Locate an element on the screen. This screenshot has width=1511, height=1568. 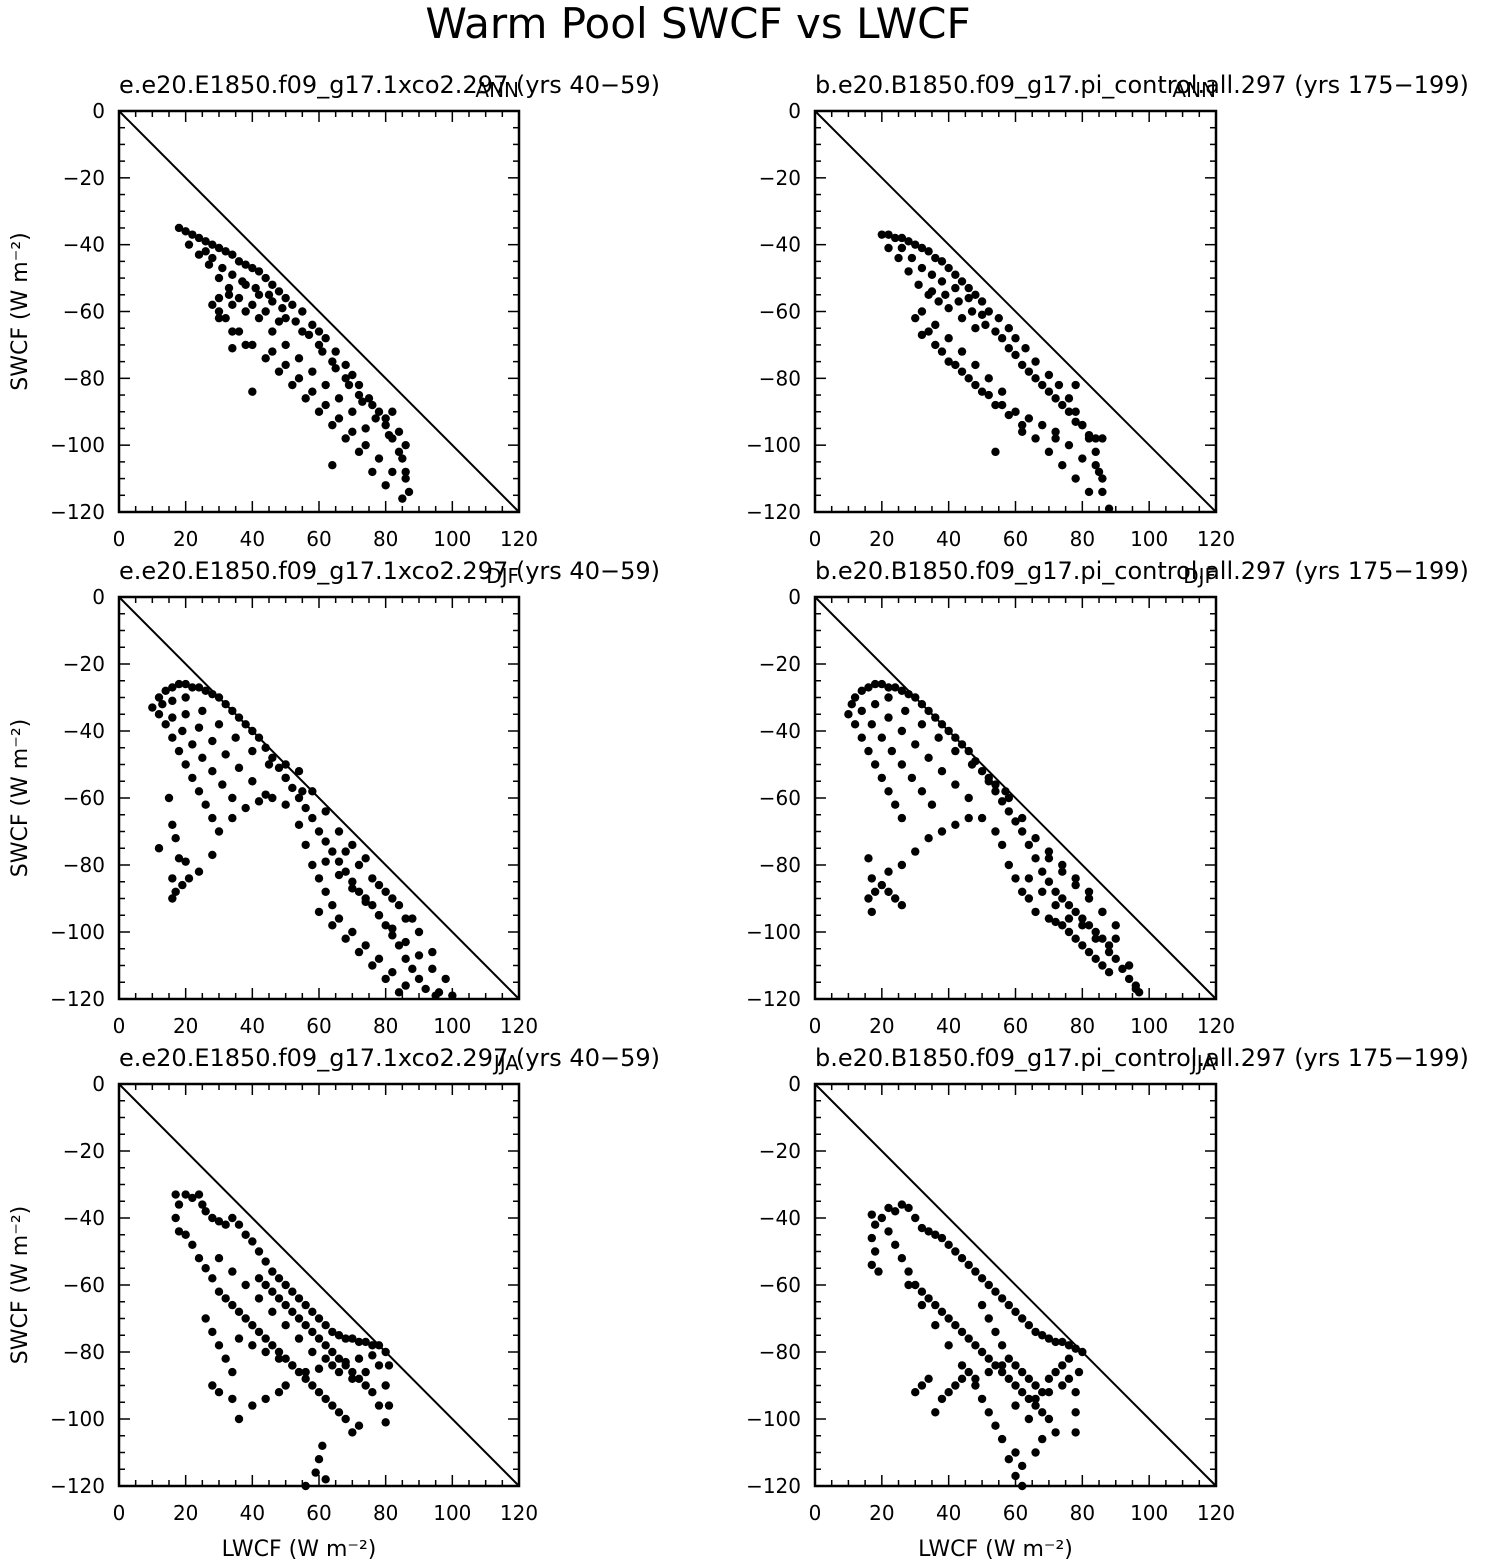
y-tick-label: −100 is located at coordinates (773, 932).